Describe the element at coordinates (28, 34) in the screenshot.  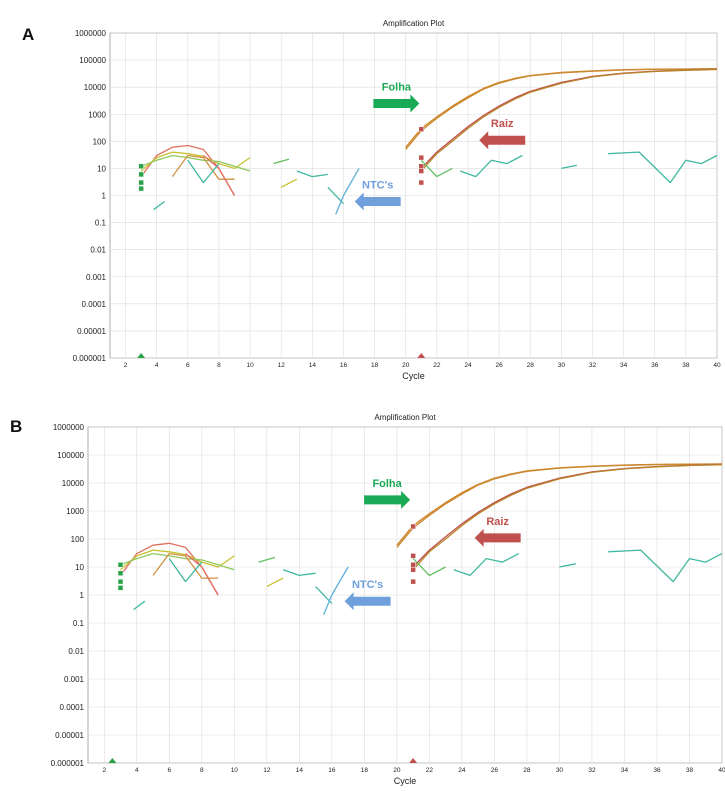
I see `panel-label: A` at that location.